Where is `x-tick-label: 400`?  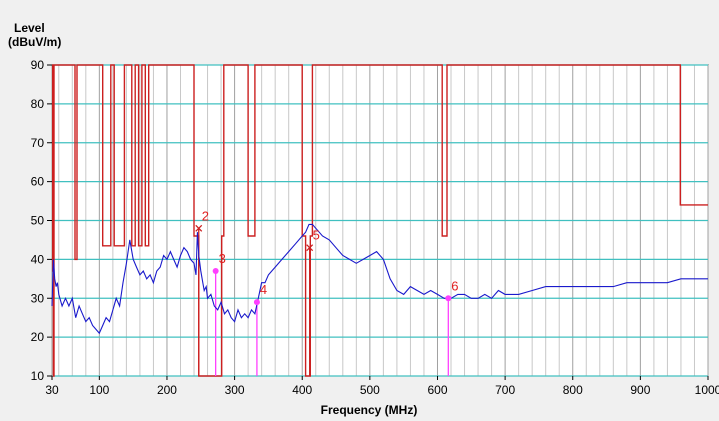 x-tick-label: 400 is located at coordinates (302, 390).